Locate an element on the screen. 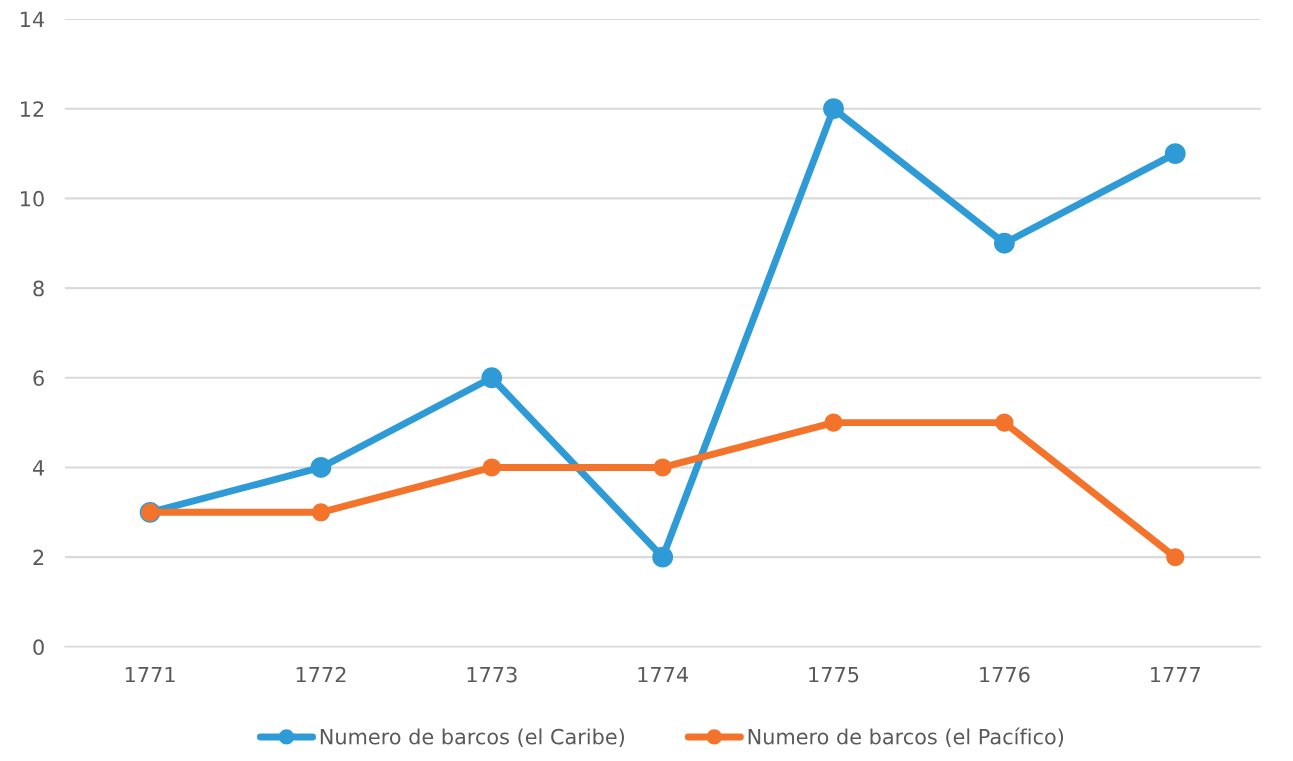 This screenshot has width=1293, height=761. legend-label: Numero de barcos (el Caribe) is located at coordinates (472, 737).